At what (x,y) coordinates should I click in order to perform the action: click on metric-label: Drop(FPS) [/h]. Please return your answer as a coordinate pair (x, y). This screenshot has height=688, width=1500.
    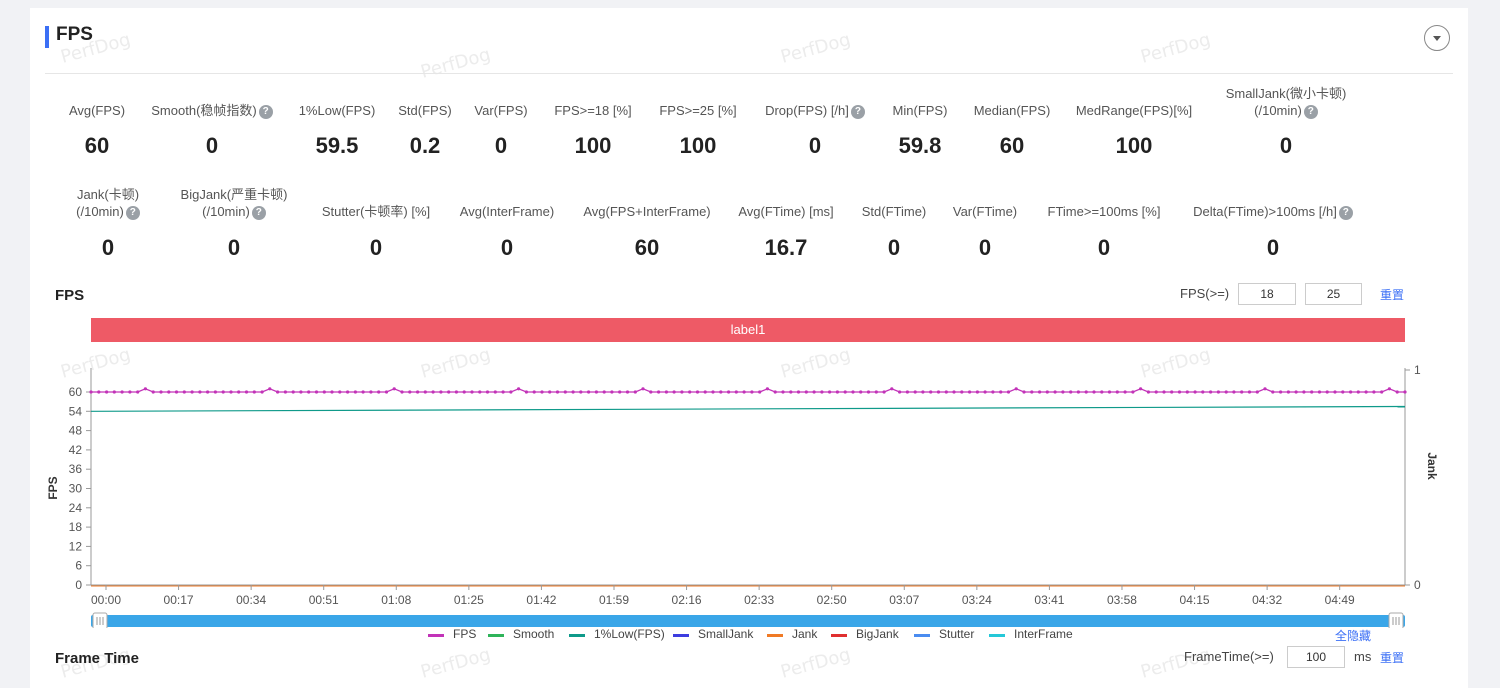
    Looking at the image, I should click on (807, 110).